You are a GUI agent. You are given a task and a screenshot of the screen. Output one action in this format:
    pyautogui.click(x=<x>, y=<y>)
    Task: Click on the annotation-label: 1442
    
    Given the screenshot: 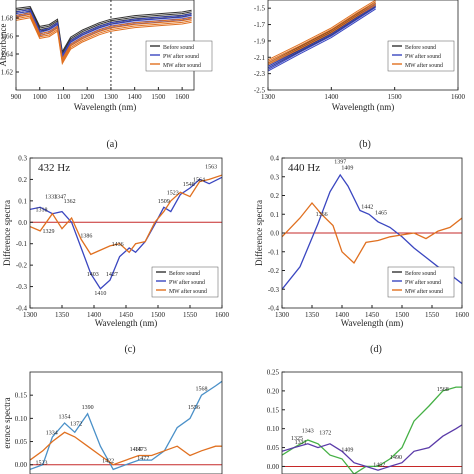 What is the action you would take?
    pyautogui.click(x=367, y=208)
    